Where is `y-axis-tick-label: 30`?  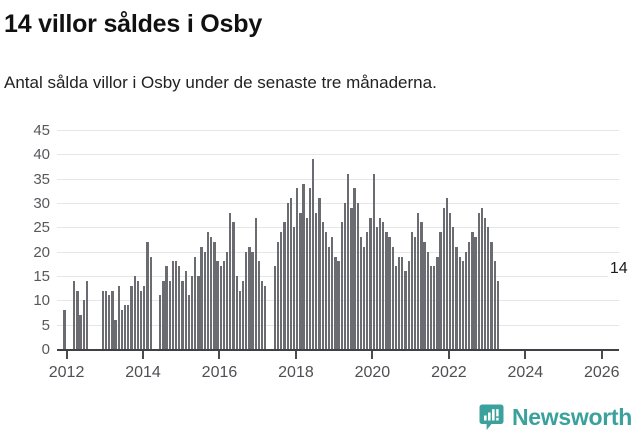 y-axis-tick-label: 30 is located at coordinates (41, 203).